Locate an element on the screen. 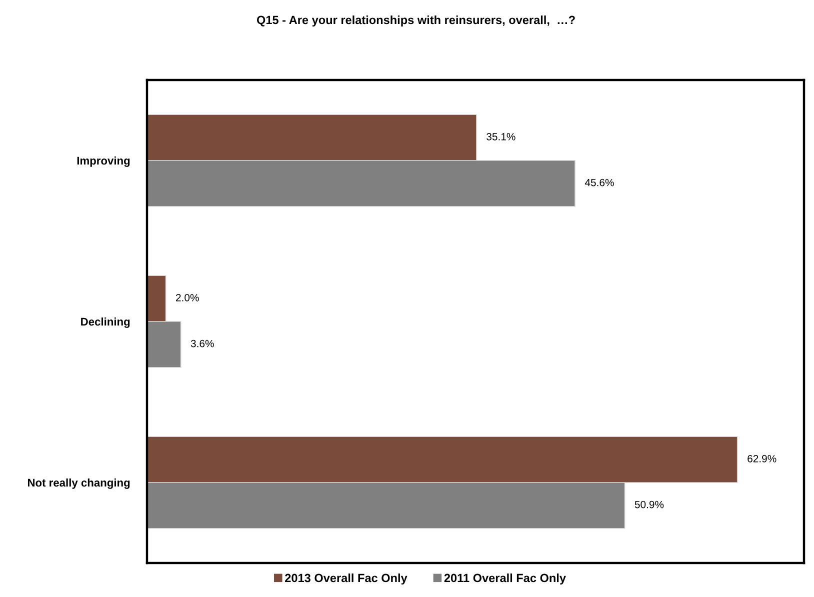 This screenshot has width=814, height=597. legend-label: 2011 Overall Fac Only is located at coordinates (505, 579).